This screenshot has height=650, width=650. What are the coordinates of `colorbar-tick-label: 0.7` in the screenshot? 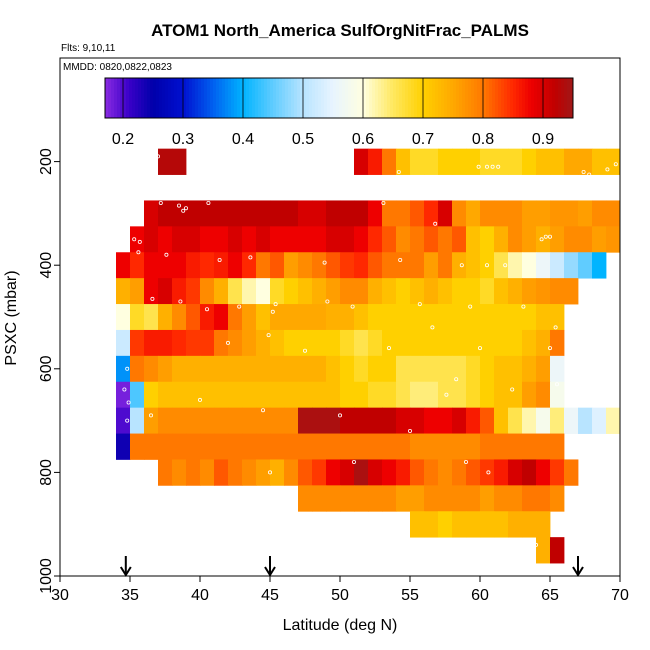 It's located at (423, 139).